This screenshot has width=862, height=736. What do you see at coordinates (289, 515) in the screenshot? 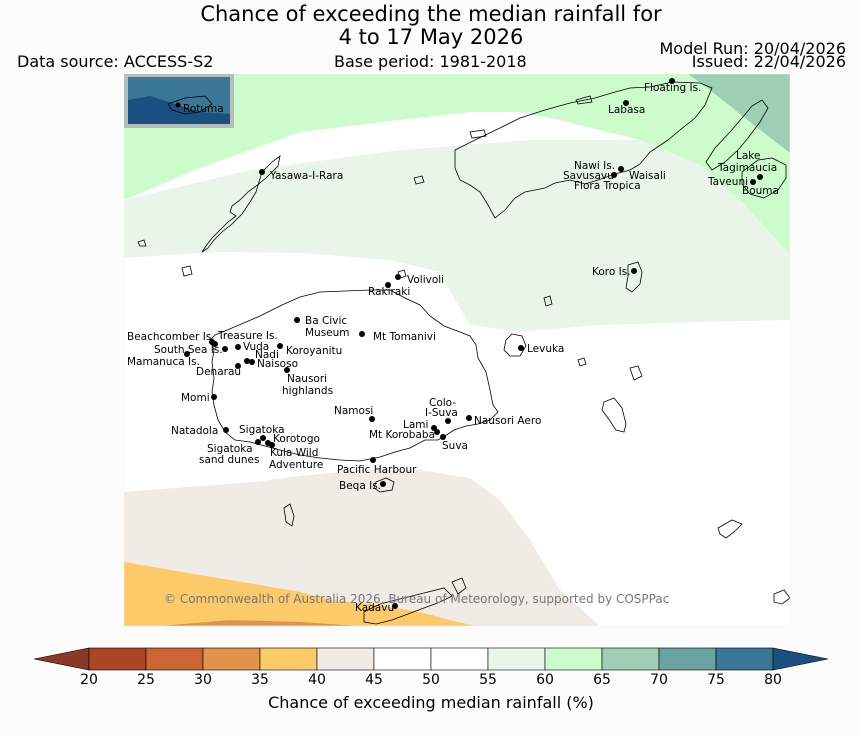
I see `vatulele-outline` at bounding box center [289, 515].